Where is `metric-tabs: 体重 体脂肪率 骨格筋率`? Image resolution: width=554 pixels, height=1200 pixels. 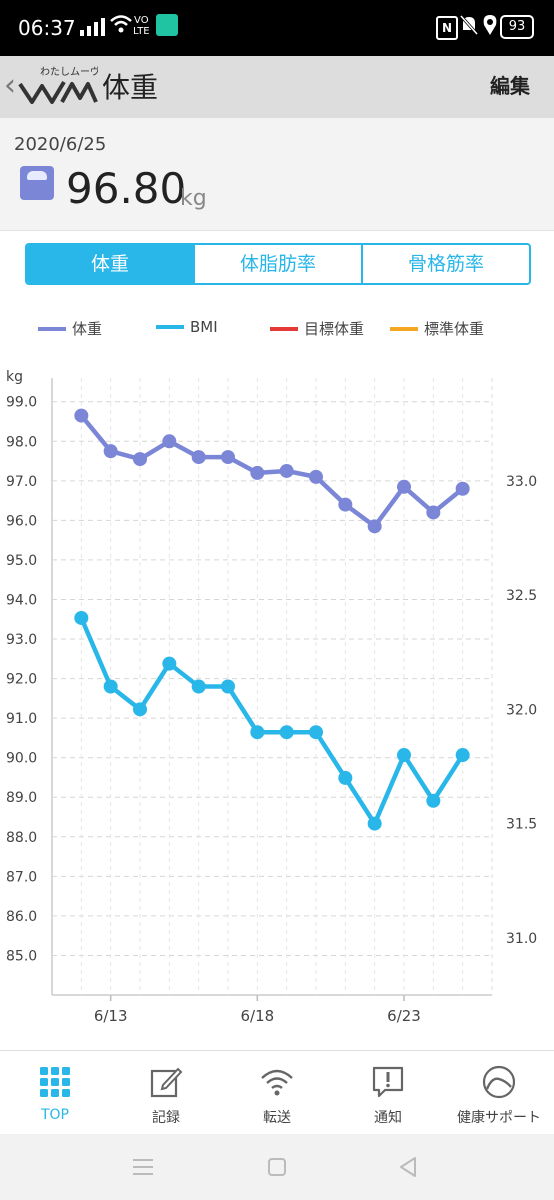
metric-tabs: 体重 体脂肪率 骨格筋率 is located at coordinates (278, 264).